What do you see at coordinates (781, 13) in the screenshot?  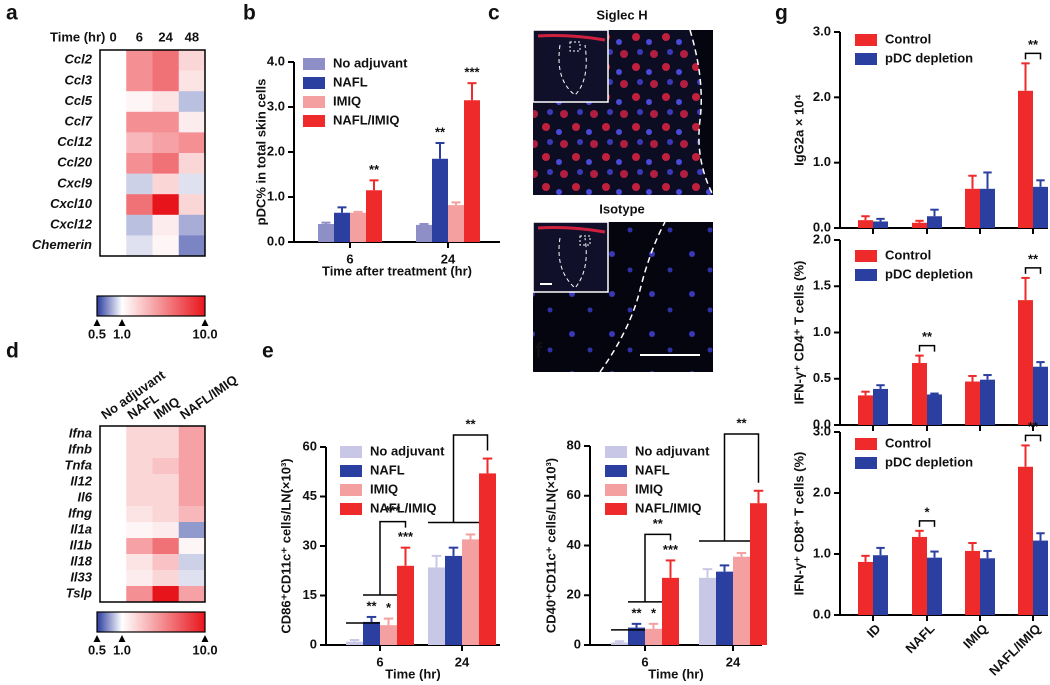 I see `panel-label: g` at bounding box center [781, 13].